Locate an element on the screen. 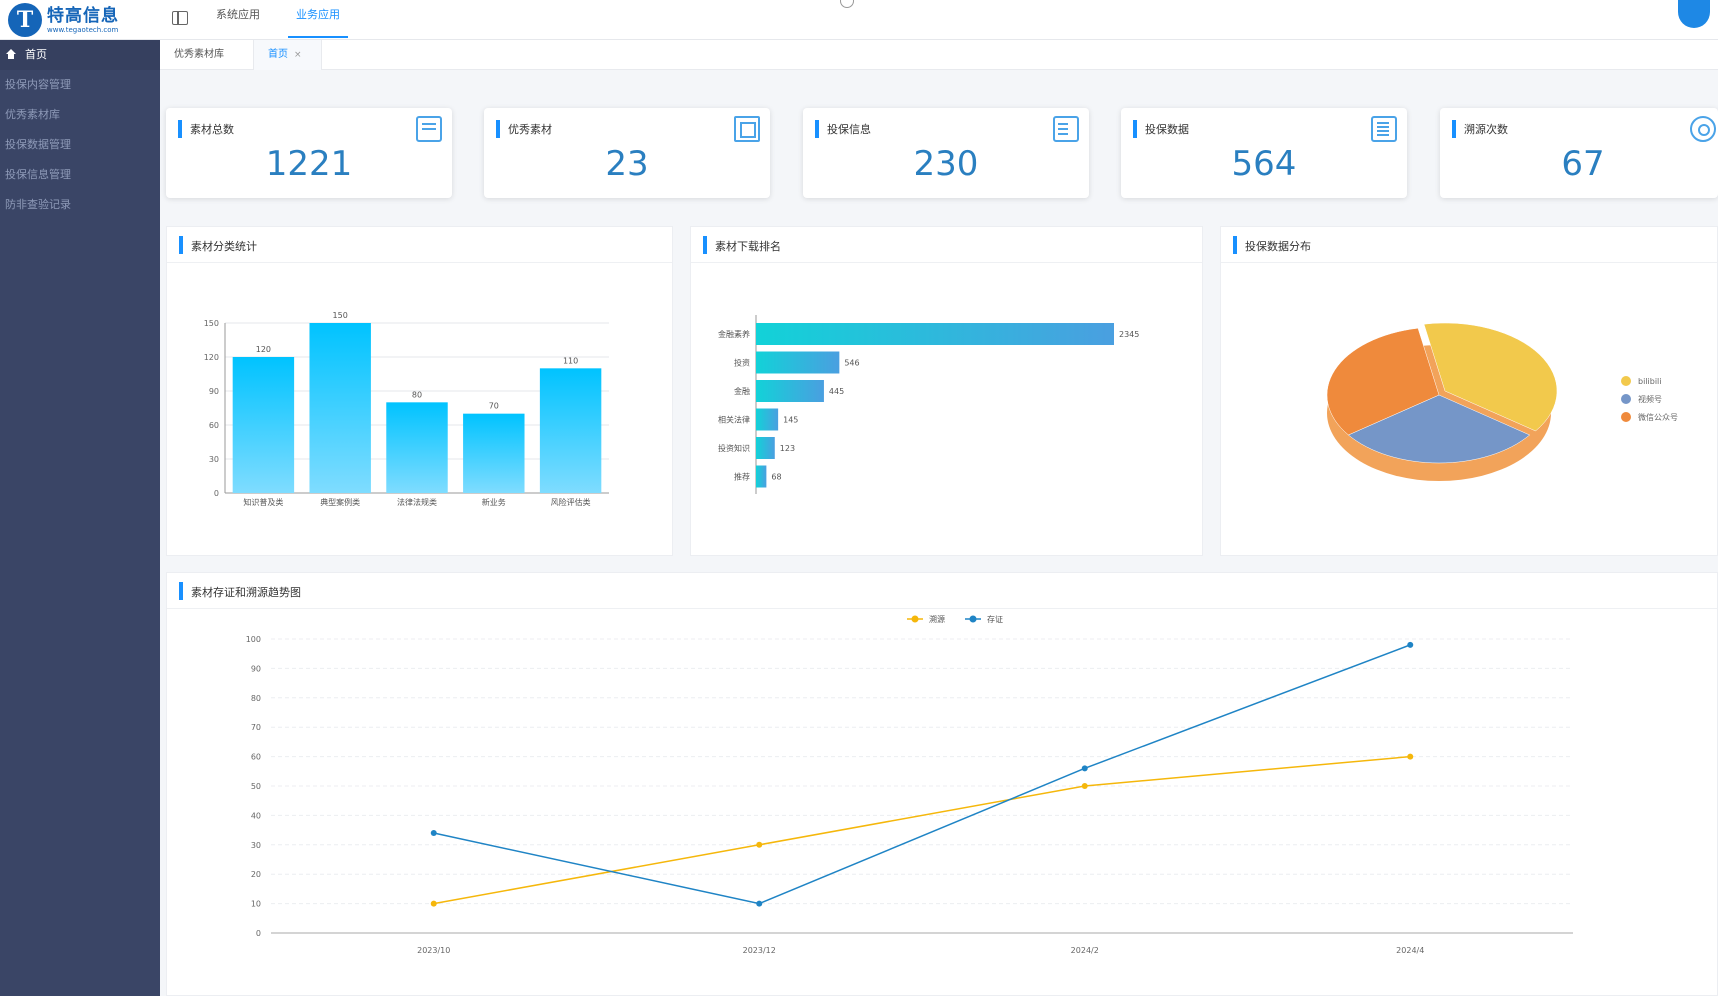  y-tick-label: 金融素养 is located at coordinates (734, 334).